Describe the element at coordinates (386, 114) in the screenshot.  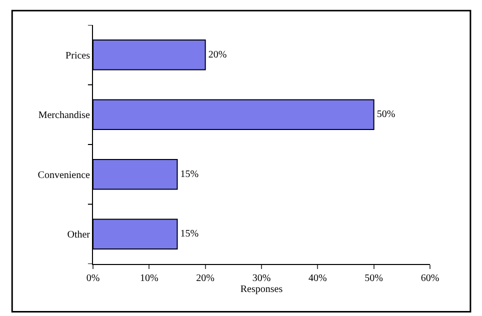
I see `data-label: 50%` at that location.